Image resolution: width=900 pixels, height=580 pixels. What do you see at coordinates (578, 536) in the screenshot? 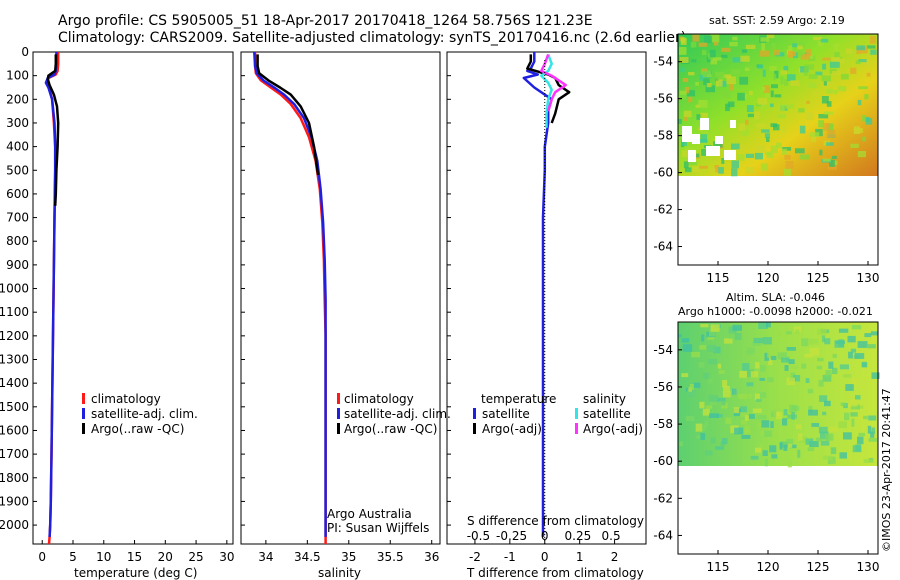
I see `top-tick-label: 0.25` at bounding box center [578, 536].